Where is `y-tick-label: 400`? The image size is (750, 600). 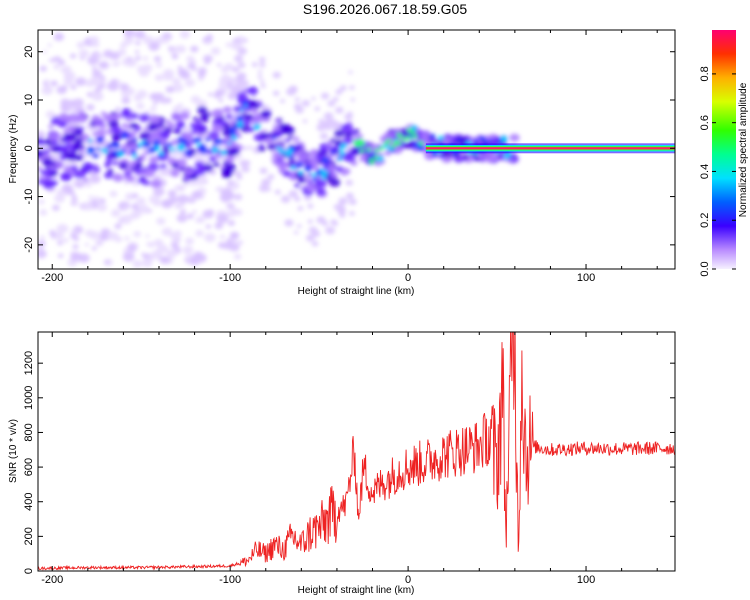 y-tick-label: 400 is located at coordinates (29, 502).